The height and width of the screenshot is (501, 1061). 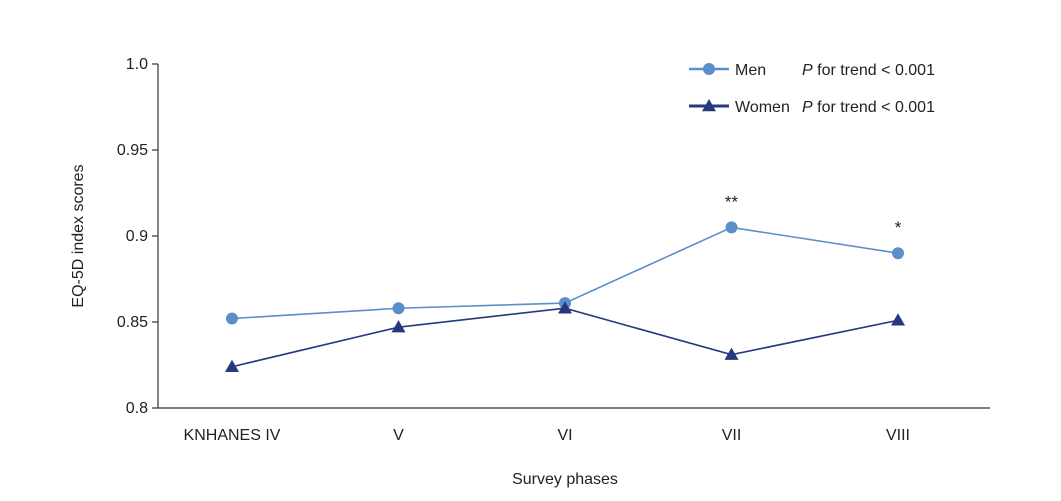 I want to click on y-tick-label: 1.0, so click(x=137, y=64).